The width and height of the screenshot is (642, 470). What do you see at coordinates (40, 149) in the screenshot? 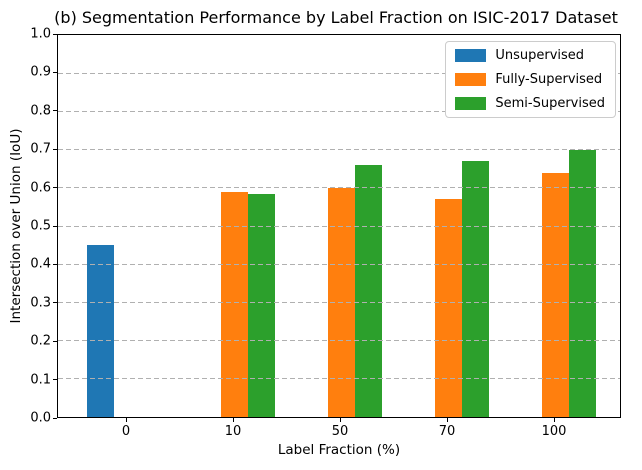
I see `y-tick-label-0.7: 0.7` at bounding box center [40, 149].